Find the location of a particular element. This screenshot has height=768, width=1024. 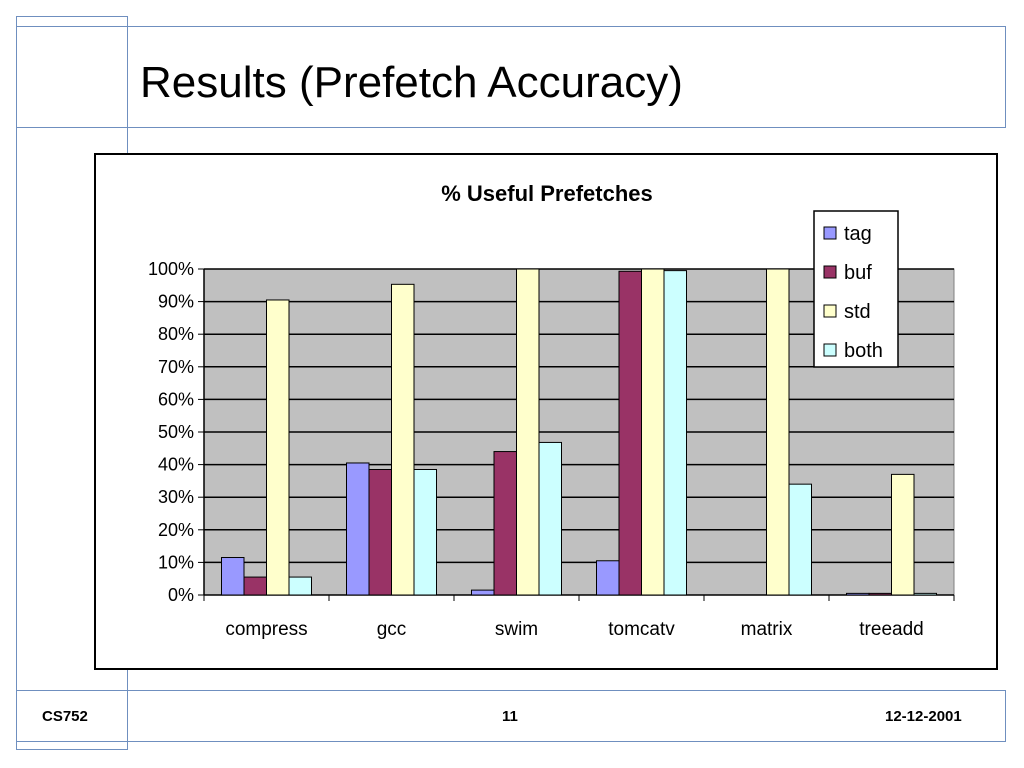

x-tick-label: gcc is located at coordinates (392, 629).